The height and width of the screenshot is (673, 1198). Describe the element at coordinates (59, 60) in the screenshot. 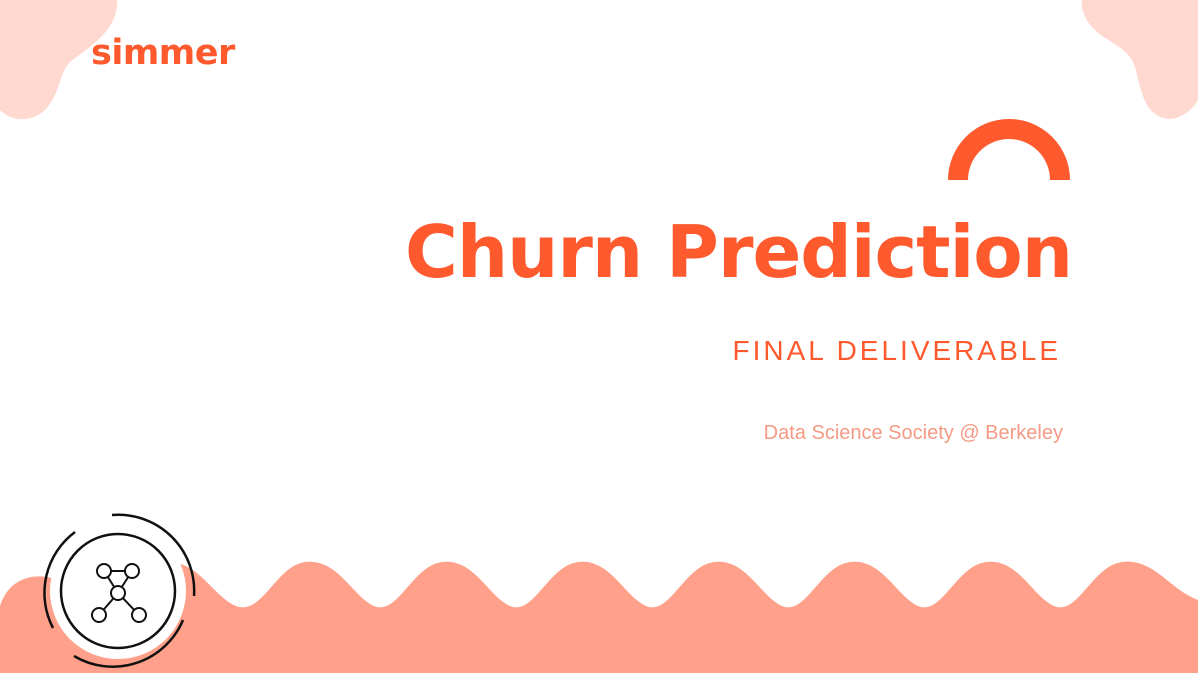

I see `top-left-blob` at that location.